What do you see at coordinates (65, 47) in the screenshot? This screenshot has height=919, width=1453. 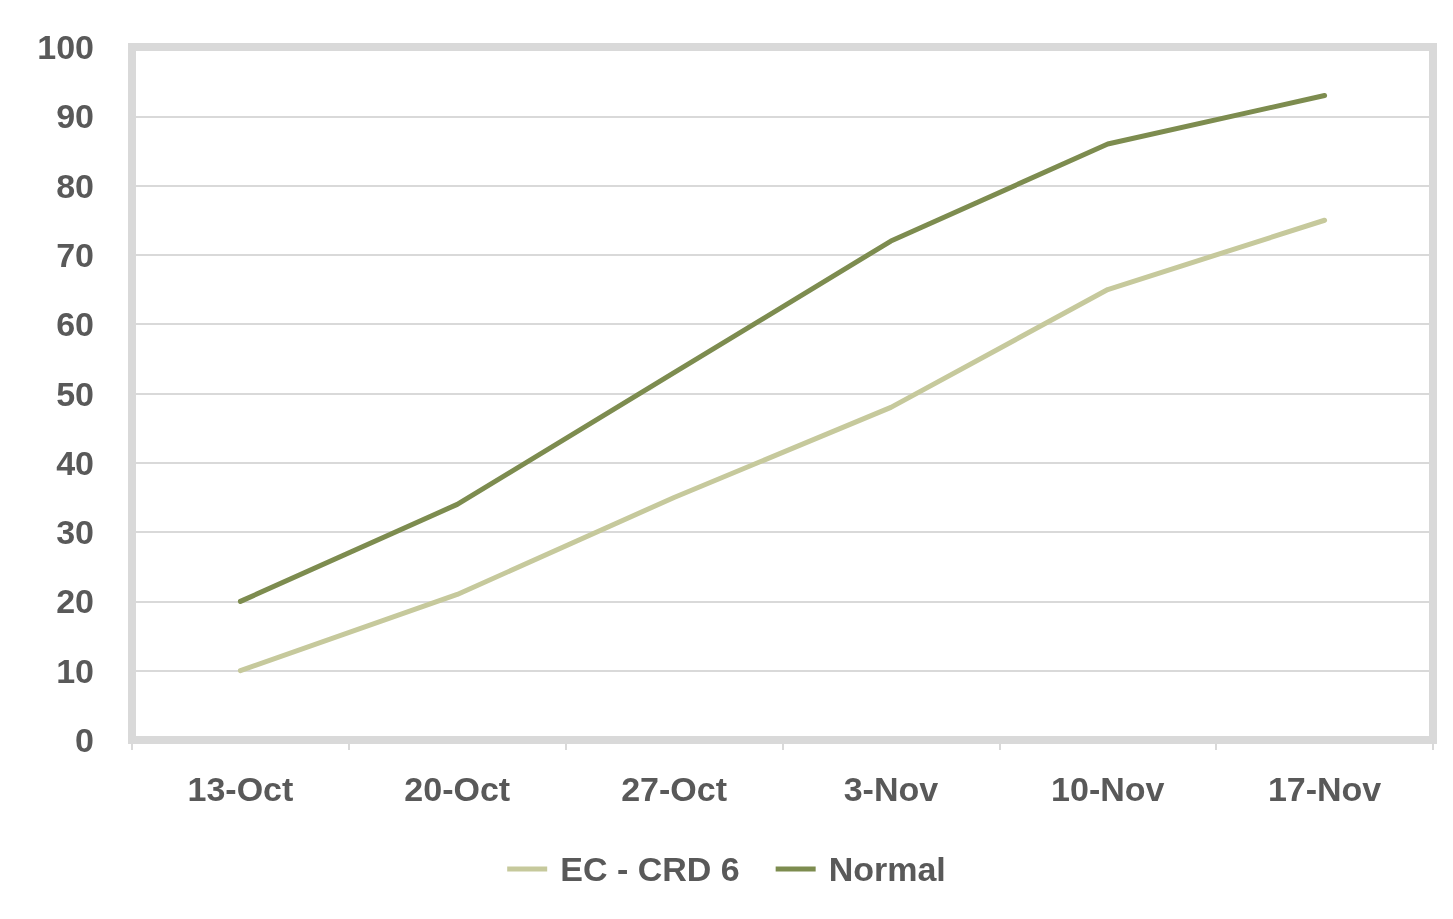 I see `y-tick-label: 100` at bounding box center [65, 47].